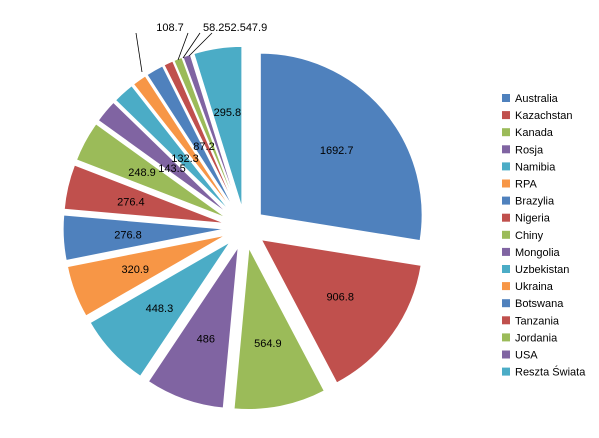  I want to click on legend-label-namibia: Namibia, so click(535, 167).